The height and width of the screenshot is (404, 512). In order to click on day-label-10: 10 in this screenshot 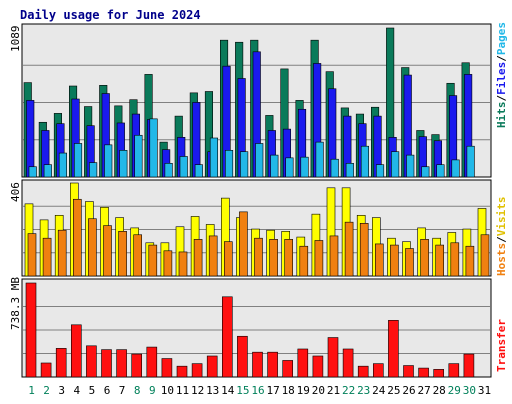, I will do `click(167, 390)`.